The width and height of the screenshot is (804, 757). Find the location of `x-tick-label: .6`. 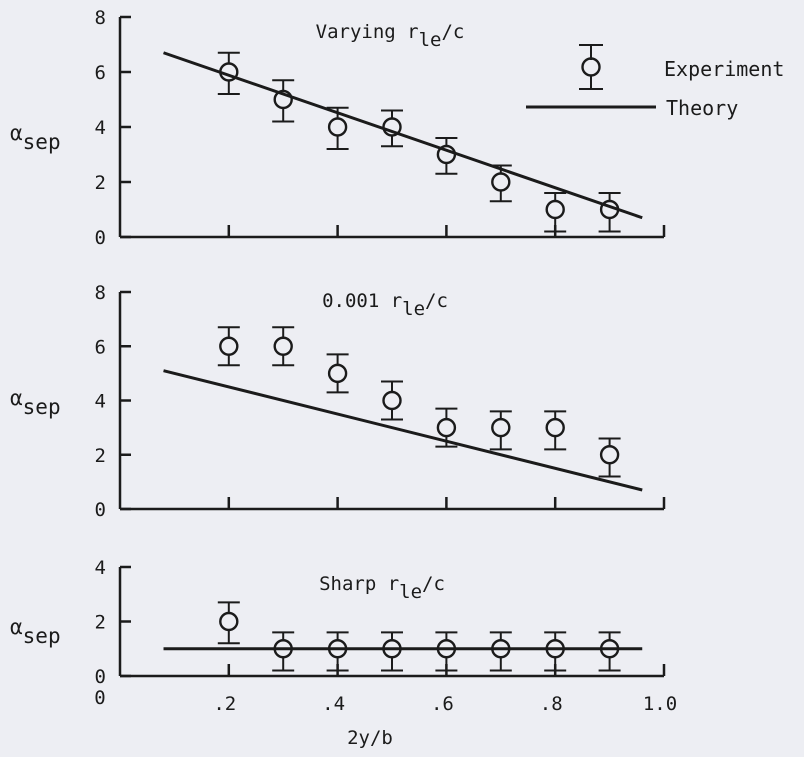

x-tick-label: .6 is located at coordinates (442, 704).